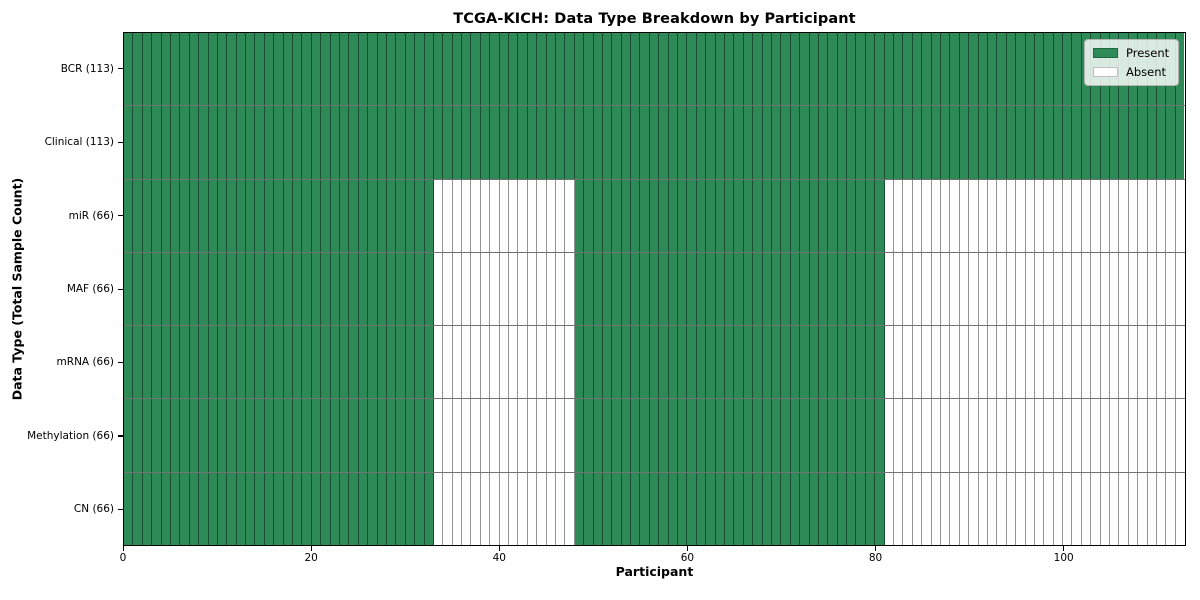 Image resolution: width=1200 pixels, height=600 pixels. What do you see at coordinates (311, 558) in the screenshot?
I see `x-tick-label: 20` at bounding box center [311, 558].